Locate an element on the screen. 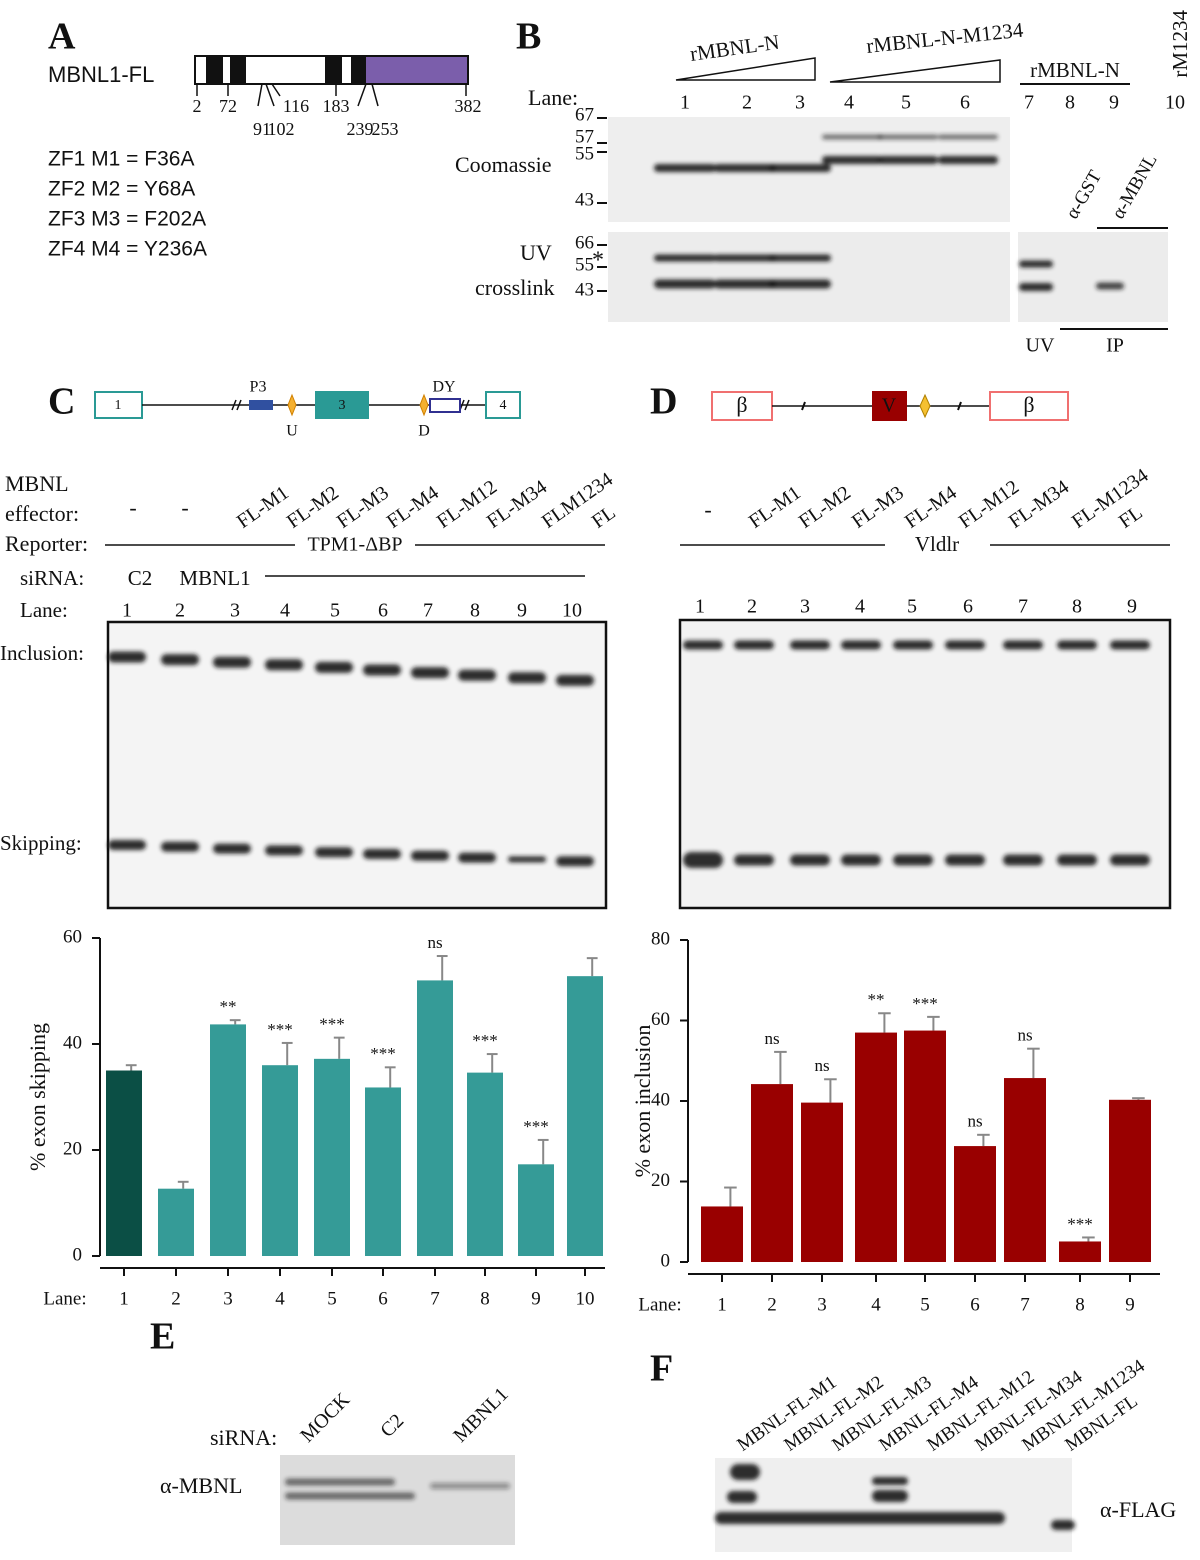  marker: 55 is located at coordinates (584, 153).